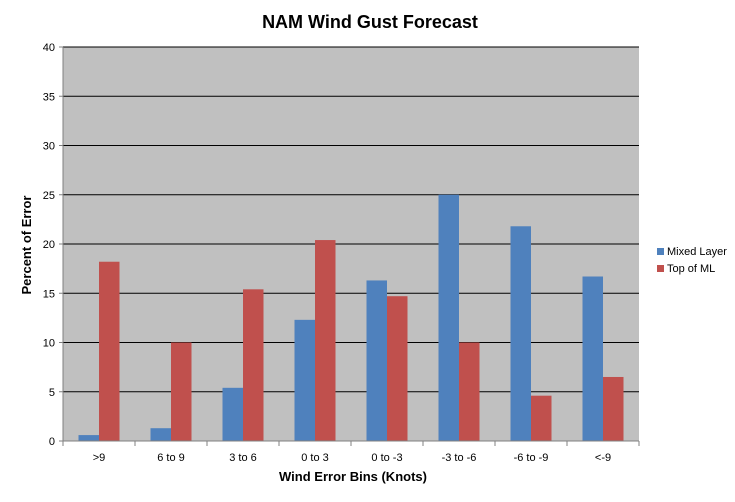  What do you see at coordinates (52, 393) in the screenshot?
I see `y-tick-label: 5` at bounding box center [52, 393].